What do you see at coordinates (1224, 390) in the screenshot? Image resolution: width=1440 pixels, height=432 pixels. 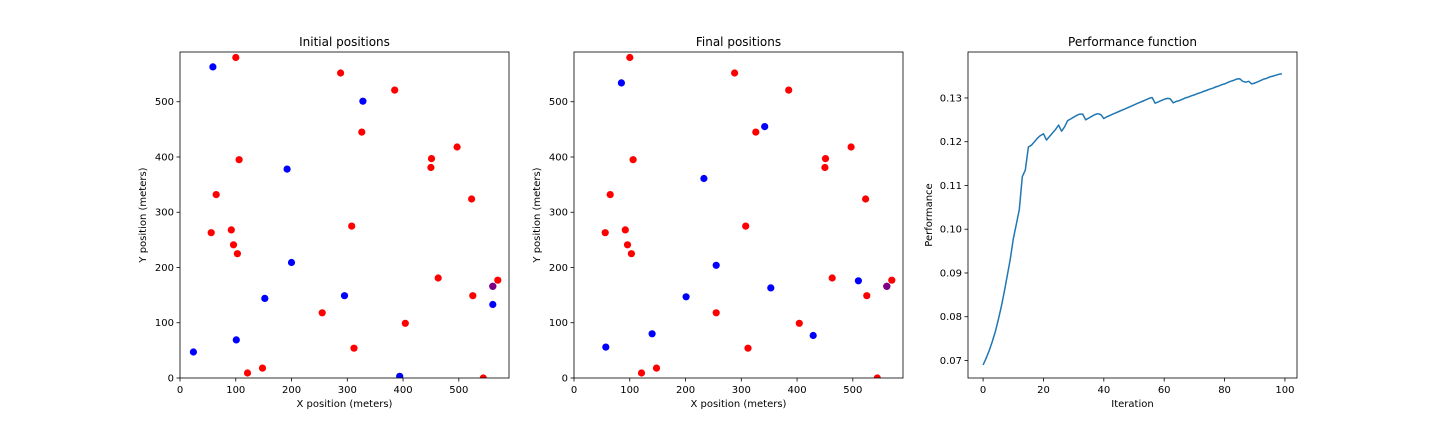 I see `x-tick-label: 80` at bounding box center [1224, 390].